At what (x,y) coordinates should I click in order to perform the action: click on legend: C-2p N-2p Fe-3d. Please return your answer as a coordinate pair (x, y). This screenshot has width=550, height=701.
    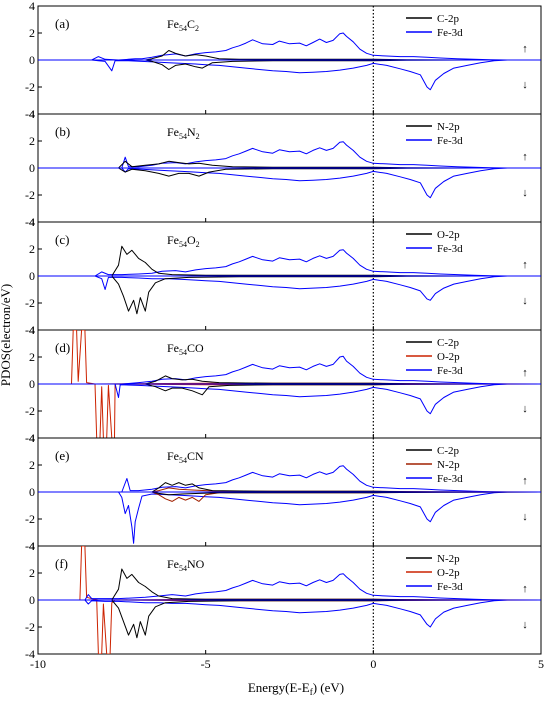
    Looking at the image, I should click on (434, 465).